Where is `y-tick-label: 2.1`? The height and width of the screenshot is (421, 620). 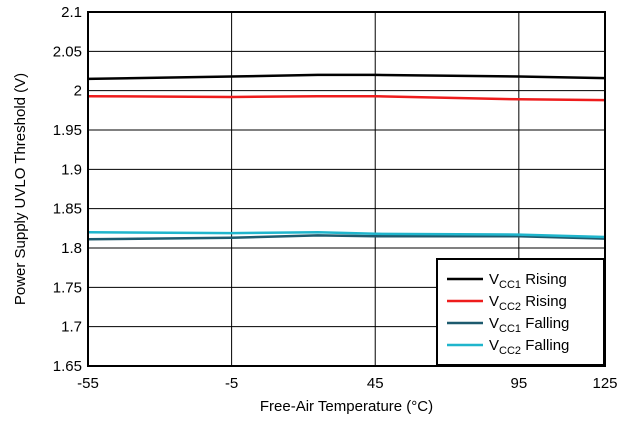 y-tick-label: 2.1 is located at coordinates (71, 12).